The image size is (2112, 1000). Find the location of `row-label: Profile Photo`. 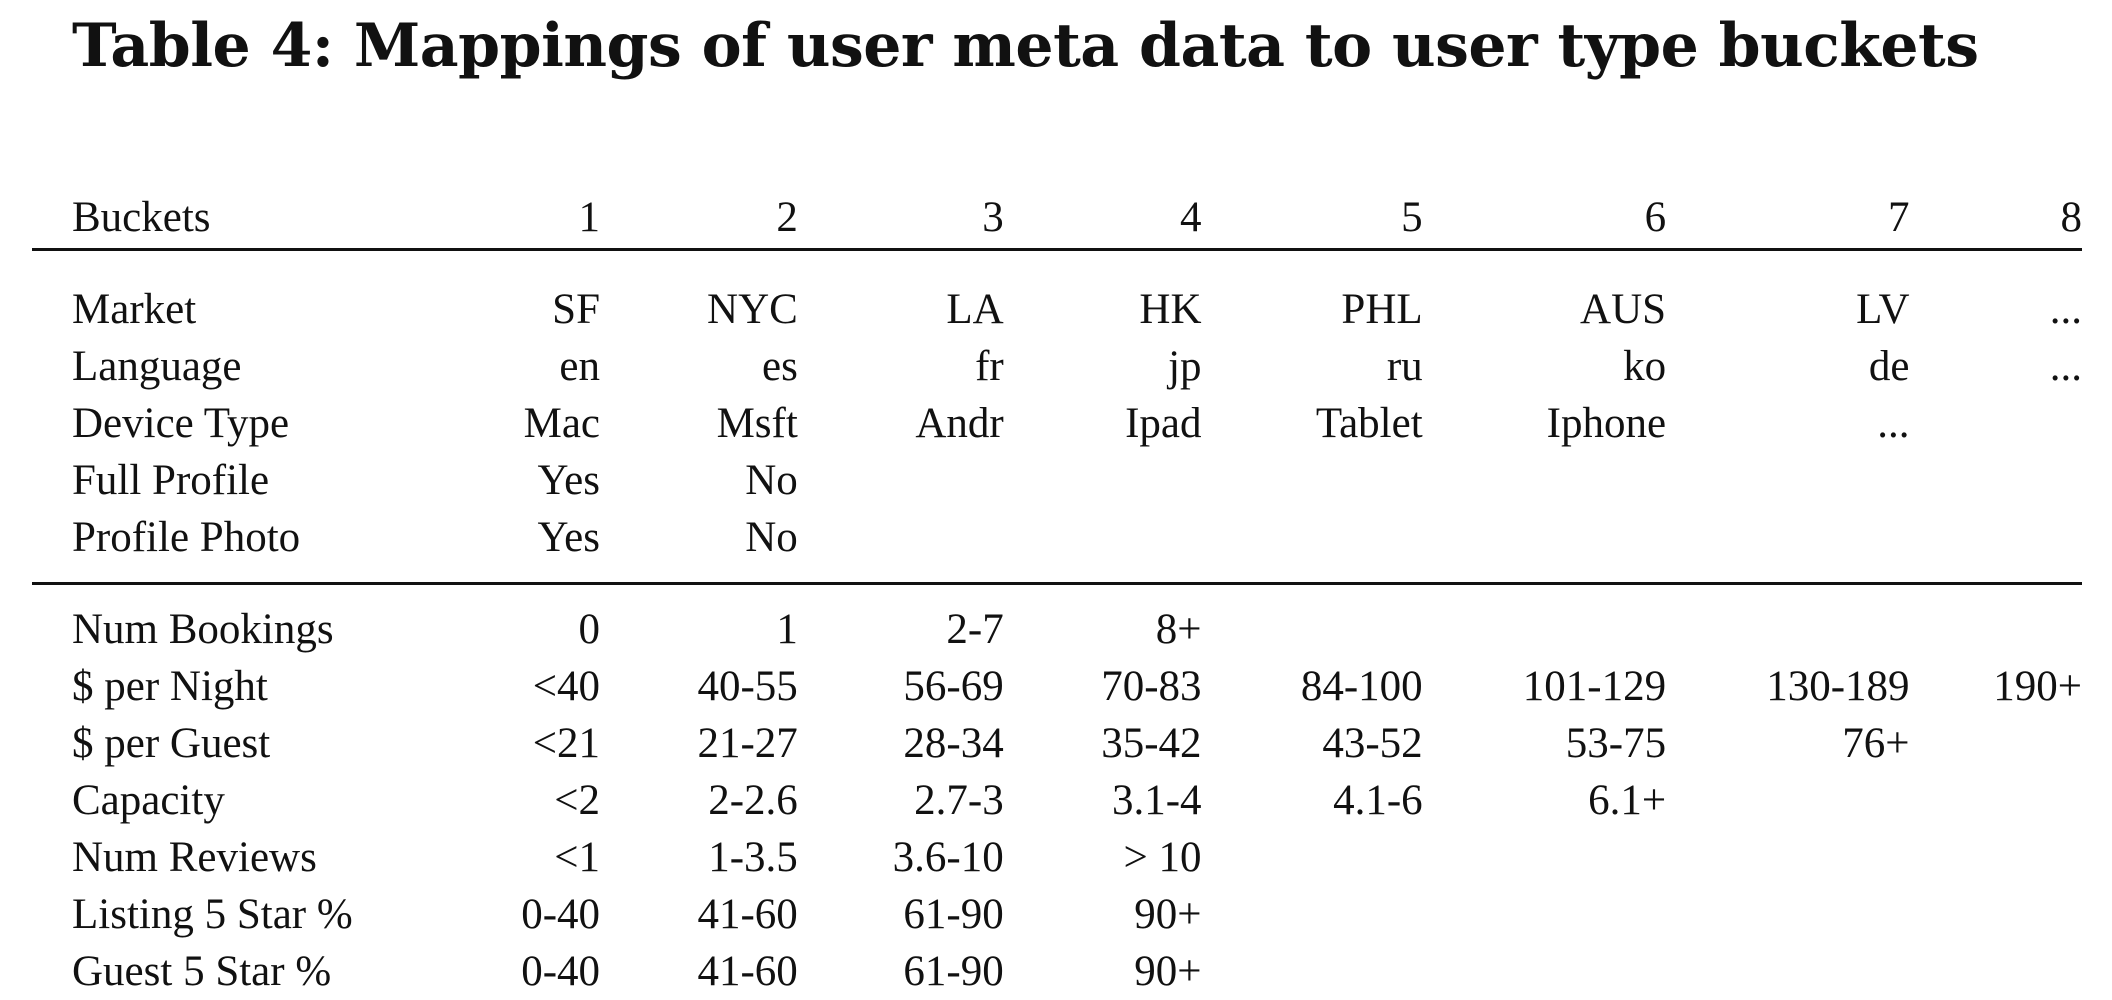

row-label: Profile Photo is located at coordinates (235, 546).